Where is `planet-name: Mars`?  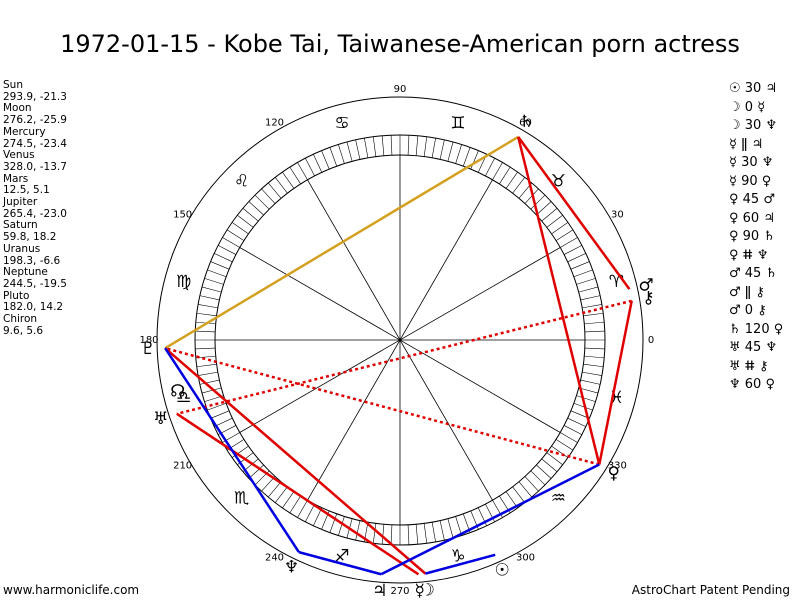 planet-name: Mars is located at coordinates (16, 178).